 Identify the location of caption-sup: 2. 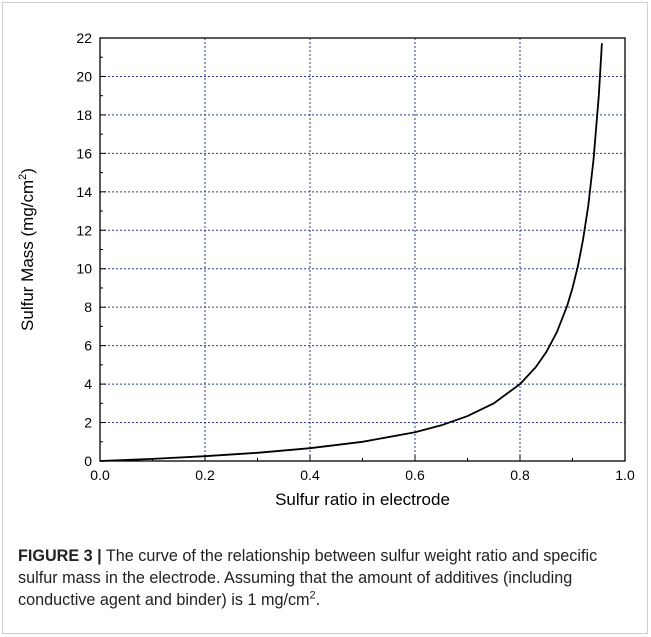
(312, 595).